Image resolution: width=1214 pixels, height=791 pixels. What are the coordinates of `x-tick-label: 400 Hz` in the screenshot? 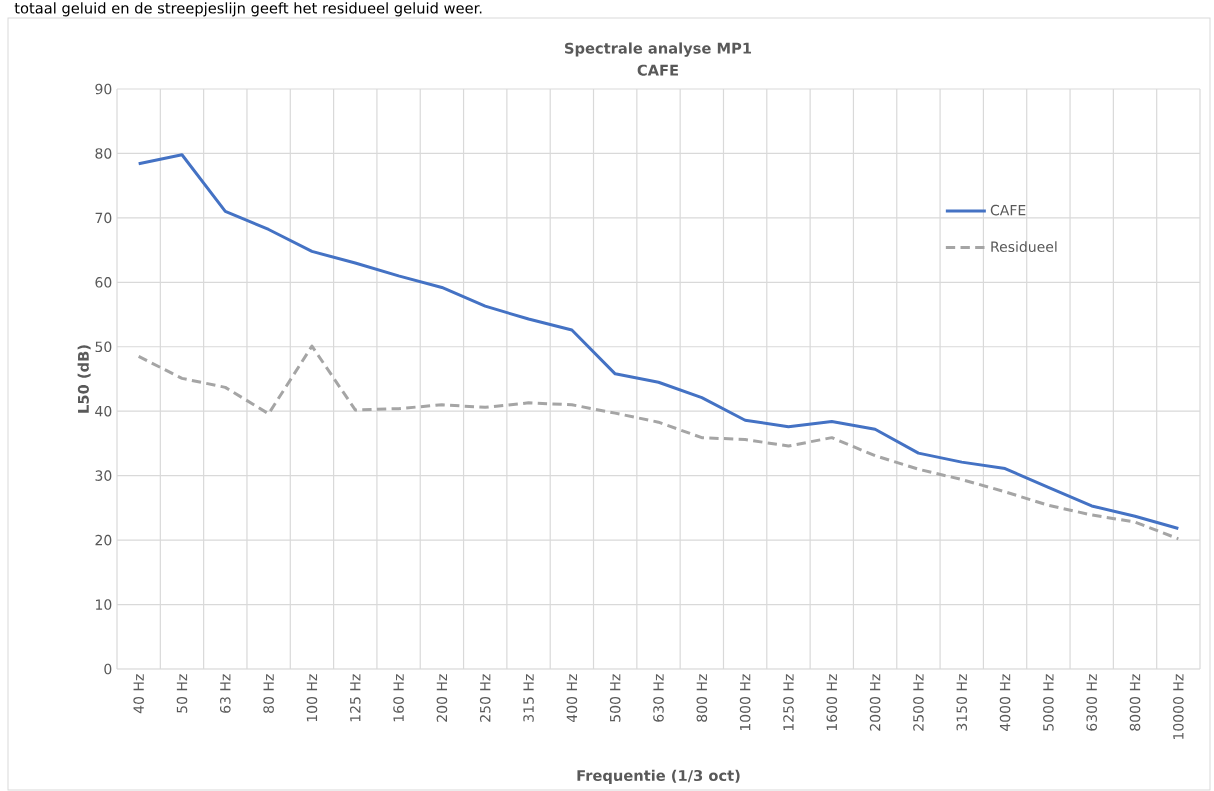 It's located at (572, 698).